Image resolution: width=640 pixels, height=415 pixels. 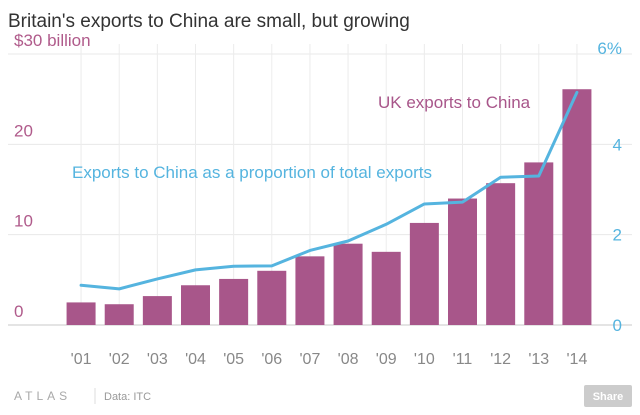 I want to click on share-button: Share, so click(x=608, y=396).